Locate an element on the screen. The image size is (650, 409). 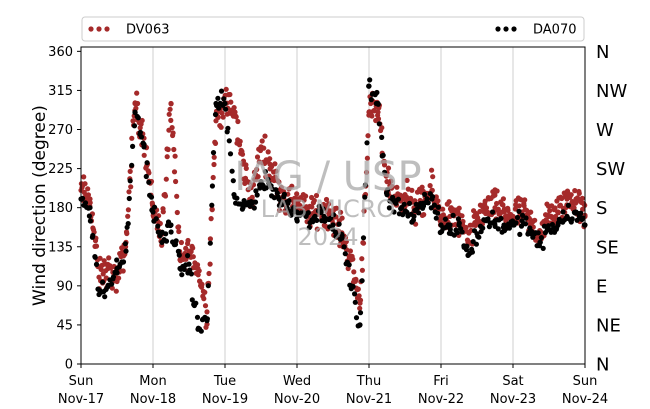
y-tick-label: 180 is located at coordinates (60, 208).